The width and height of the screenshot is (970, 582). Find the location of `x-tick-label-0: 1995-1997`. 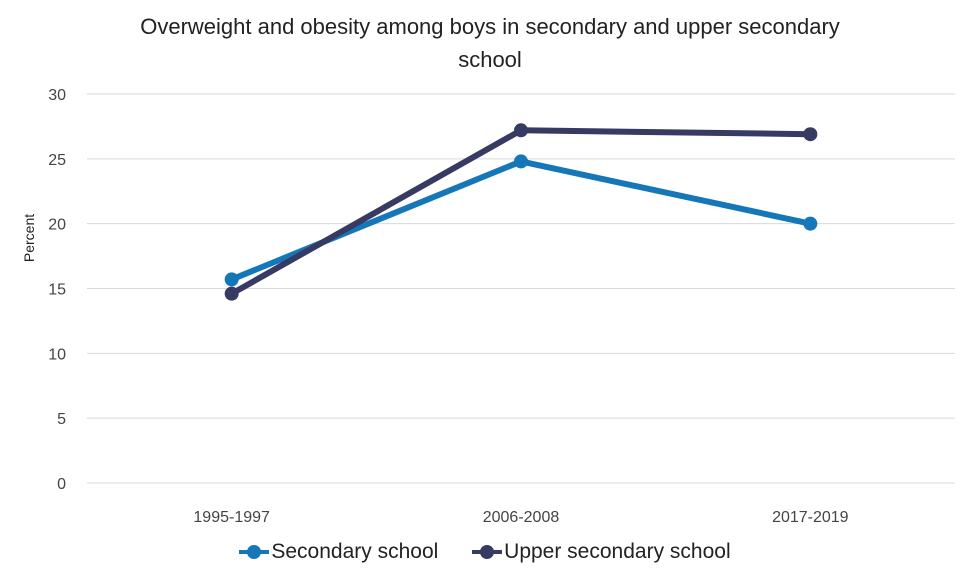

x-tick-label-0: 1995-1997 is located at coordinates (231, 517).